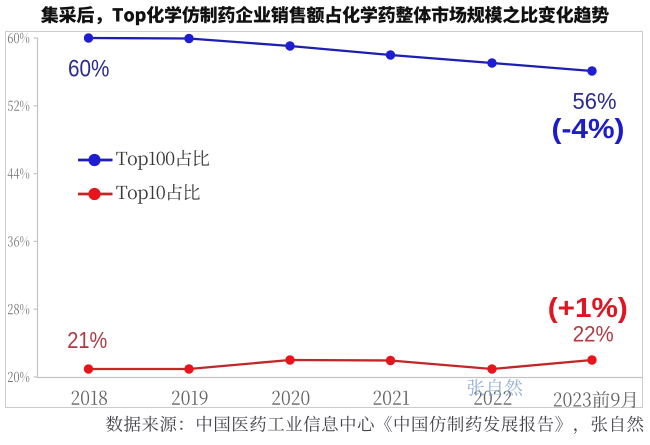 This screenshot has width=650, height=445. What do you see at coordinates (588, 307) in the screenshot?
I see `svg-text: (+1%)` at bounding box center [588, 307].